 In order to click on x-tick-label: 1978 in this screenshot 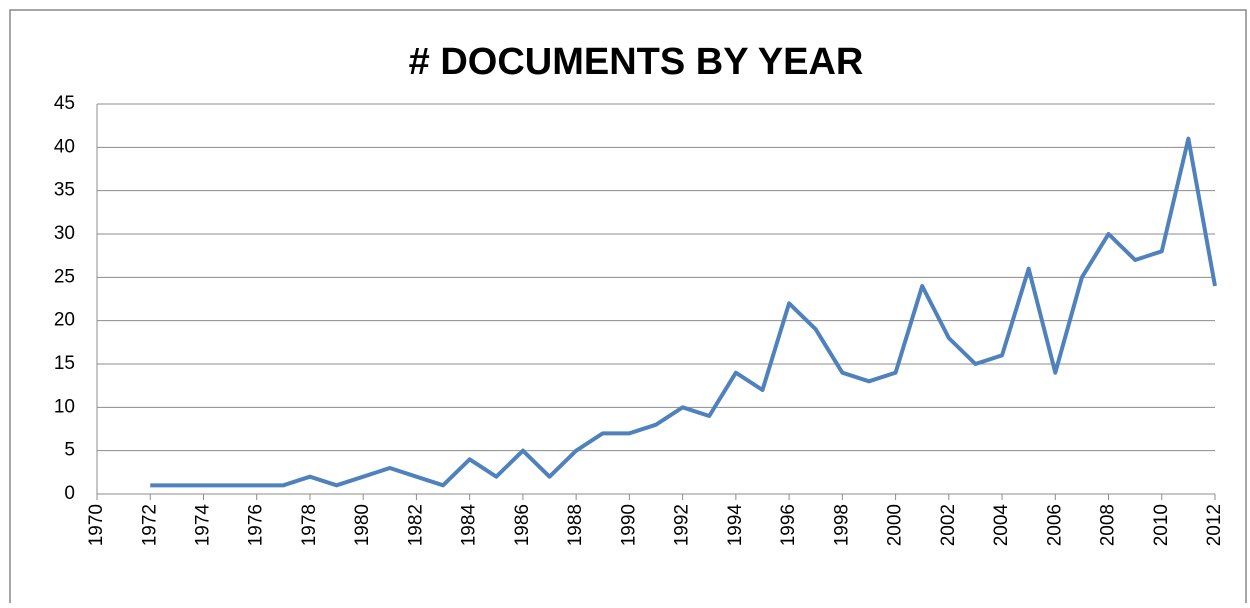, I will do `click(309, 525)`.